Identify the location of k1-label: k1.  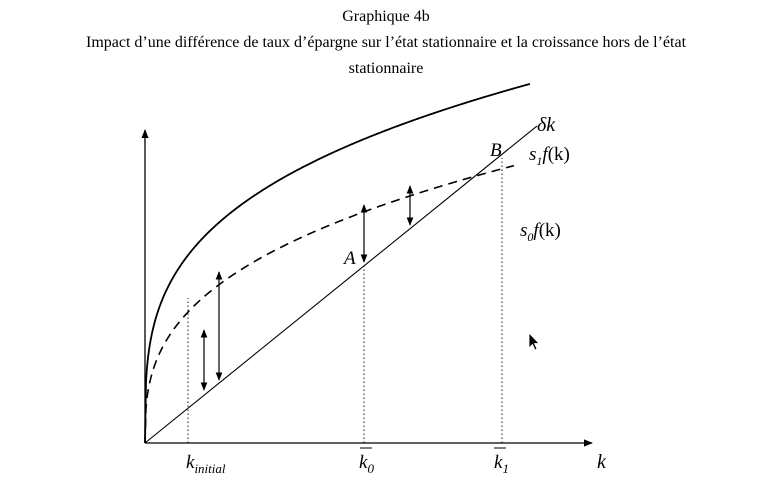
(501, 464).